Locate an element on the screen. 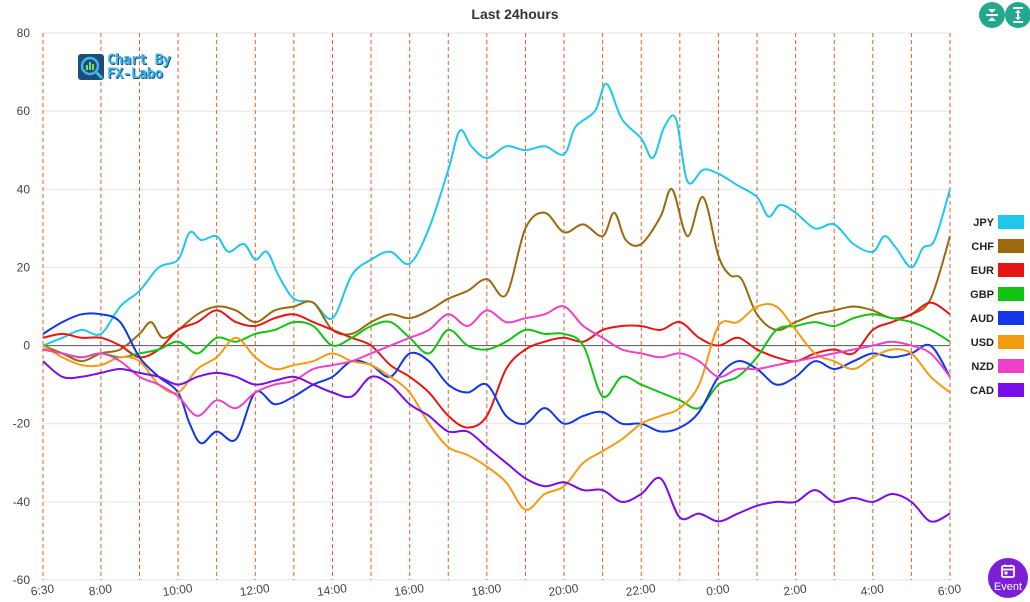 This screenshot has width=1030, height=602. calendar-icon is located at coordinates (1008, 571).